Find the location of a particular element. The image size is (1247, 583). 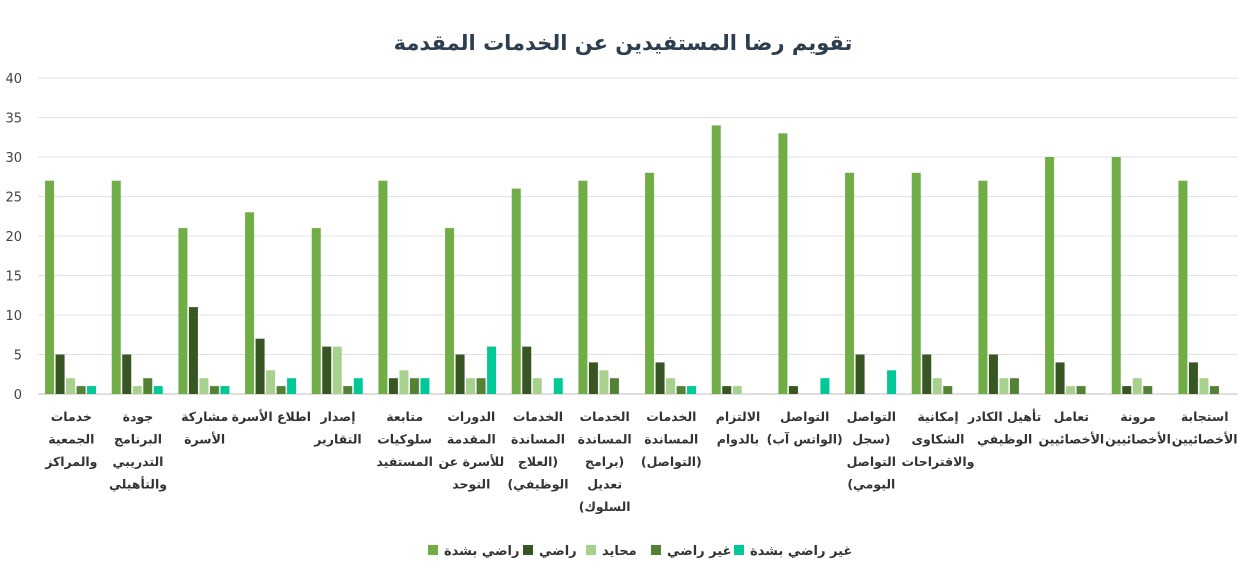

legend-label: راضي بشدة is located at coordinates (481, 551).